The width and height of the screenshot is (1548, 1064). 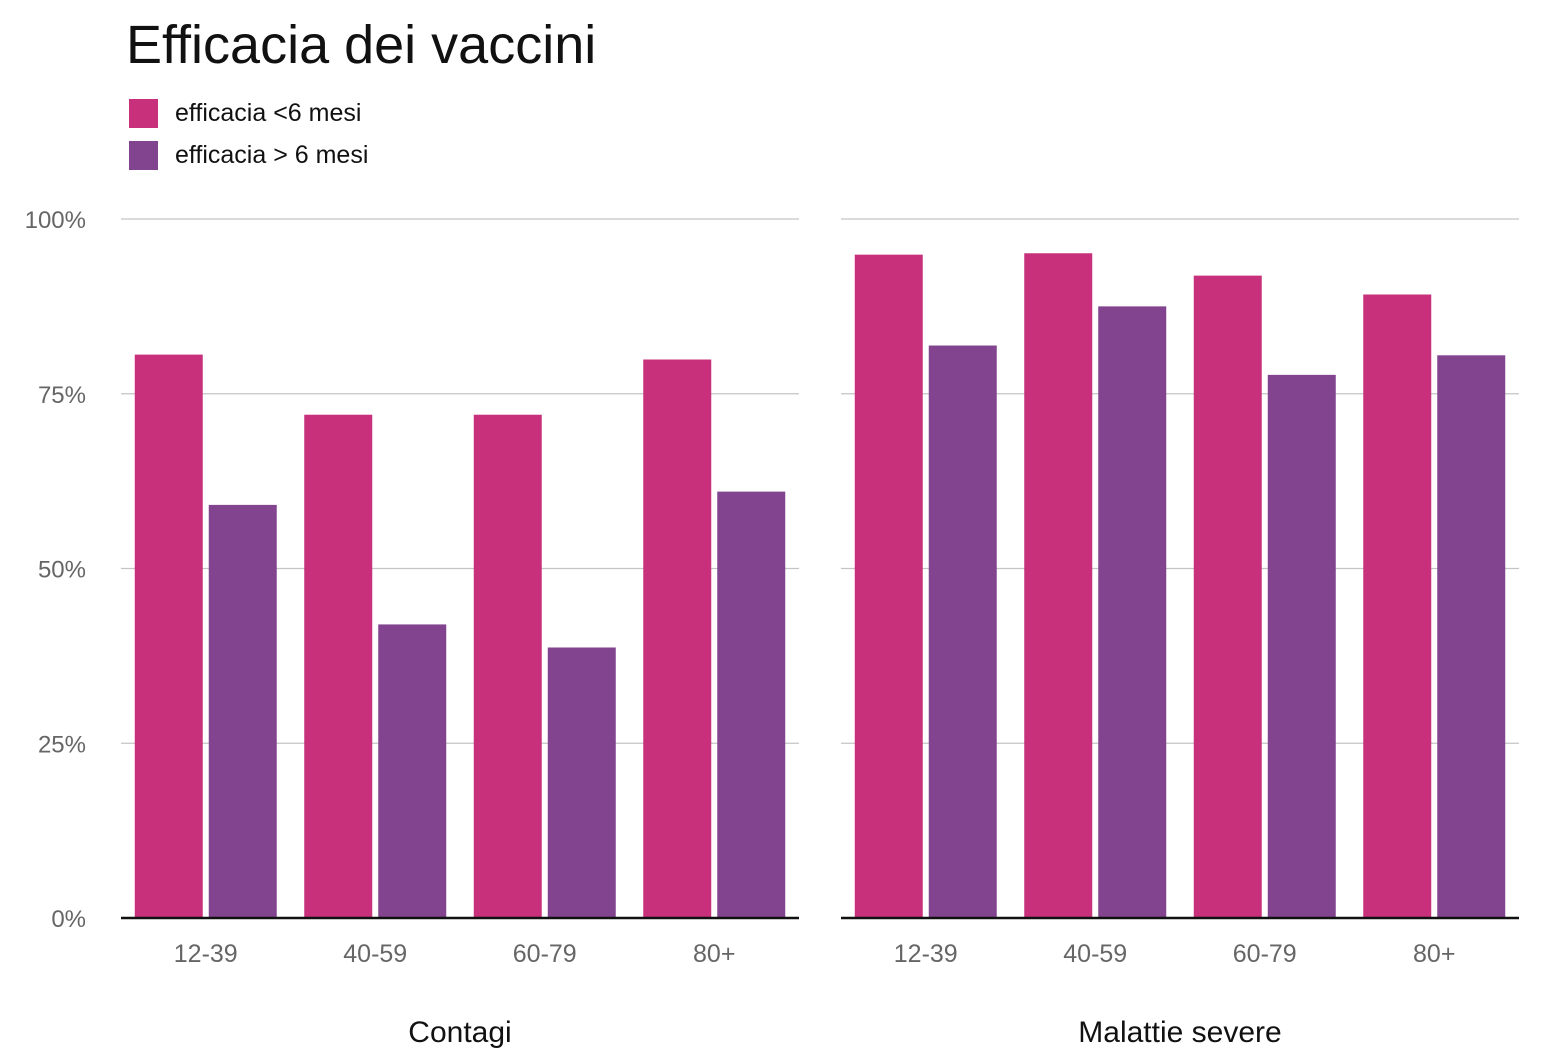 I want to click on legend: efficacia <6 mesi efficacia > 6 mesi, so click(x=248, y=134).